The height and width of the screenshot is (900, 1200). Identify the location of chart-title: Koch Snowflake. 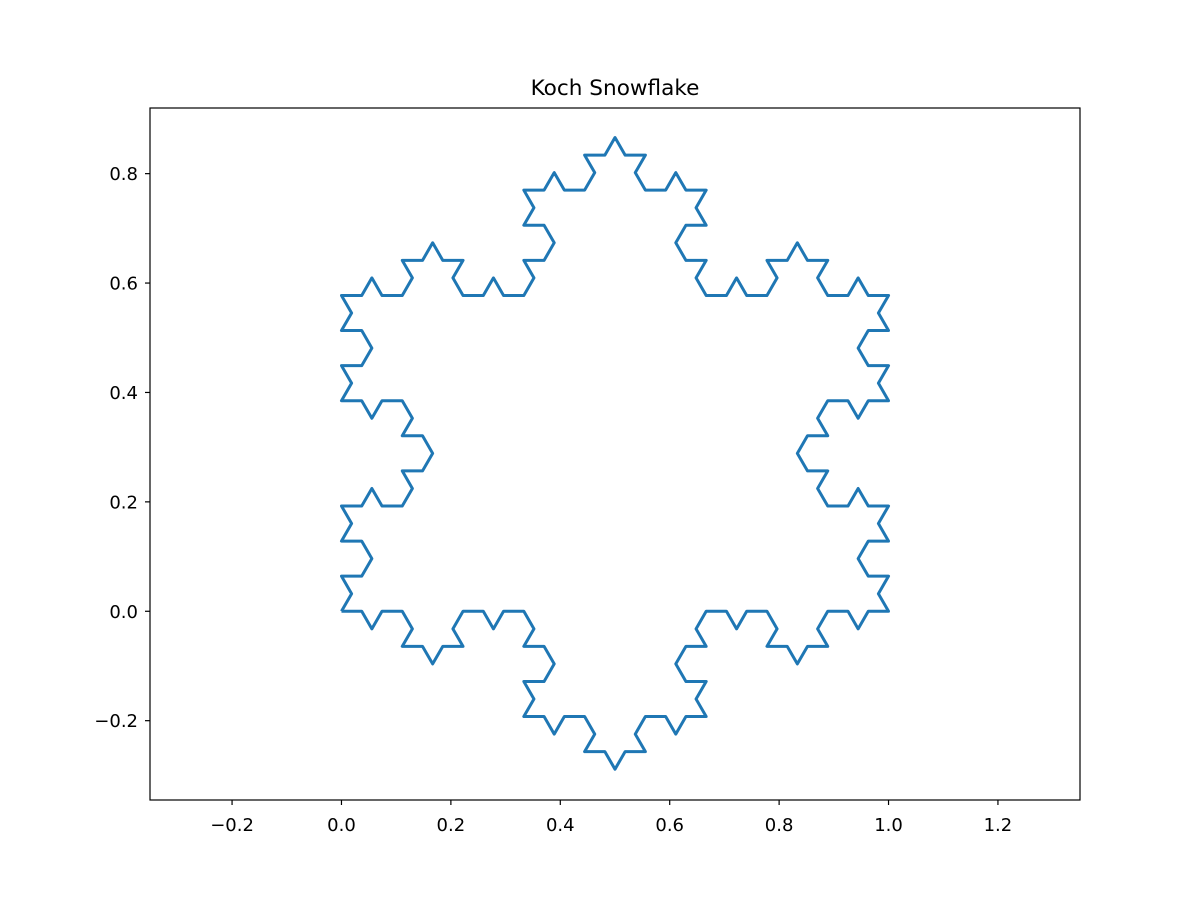
(615, 88).